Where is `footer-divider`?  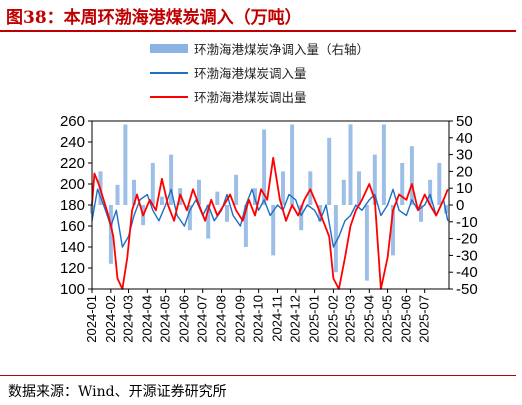
footer-divider is located at coordinates (258, 375).